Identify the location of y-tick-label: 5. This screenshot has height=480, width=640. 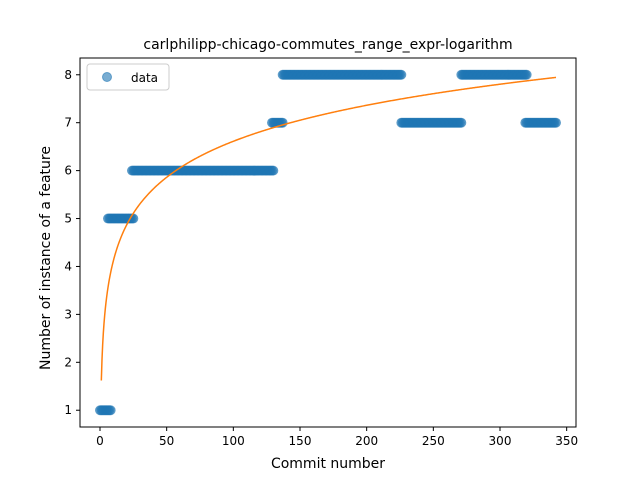
(68, 219).